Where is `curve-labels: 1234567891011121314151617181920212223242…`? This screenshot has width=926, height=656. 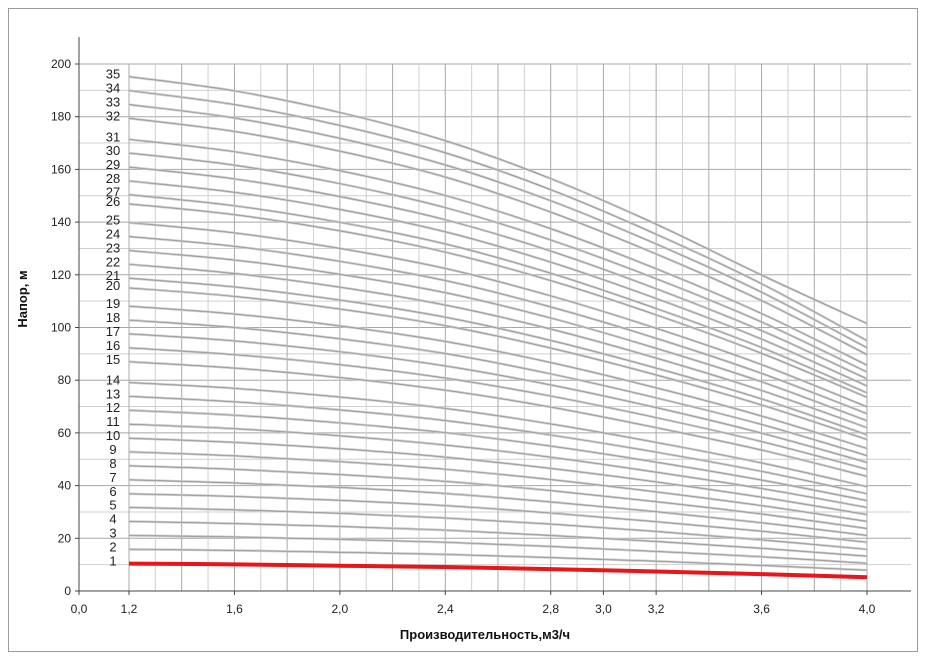
curve-labels: 1234567891011121314151617181920212223242… is located at coordinates (113, 318).